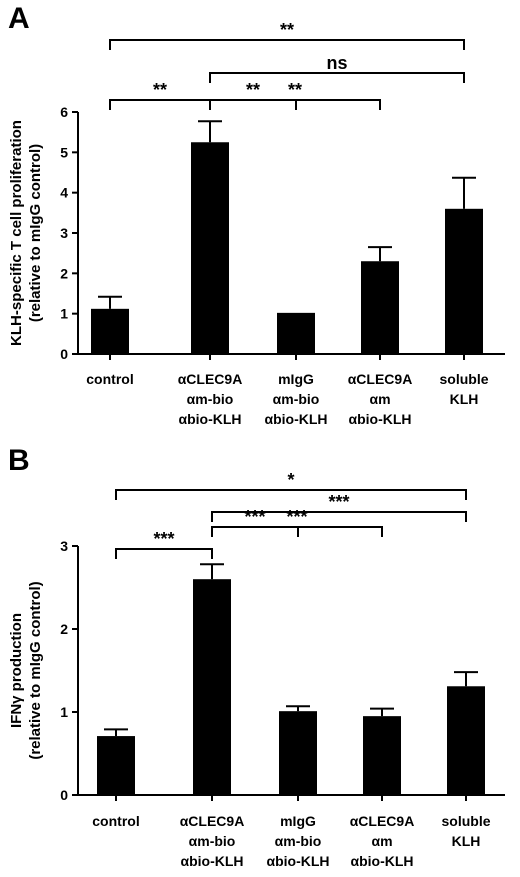 This screenshot has height=877, width=520. I want to click on significance-label: ns, so click(336, 63).